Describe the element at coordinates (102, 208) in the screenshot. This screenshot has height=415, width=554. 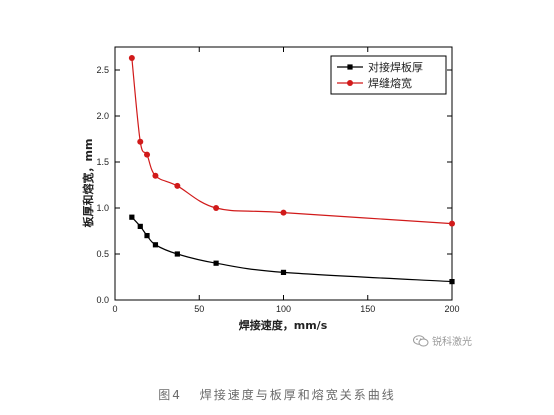
I see `y-tick-label: 1.0` at that location.